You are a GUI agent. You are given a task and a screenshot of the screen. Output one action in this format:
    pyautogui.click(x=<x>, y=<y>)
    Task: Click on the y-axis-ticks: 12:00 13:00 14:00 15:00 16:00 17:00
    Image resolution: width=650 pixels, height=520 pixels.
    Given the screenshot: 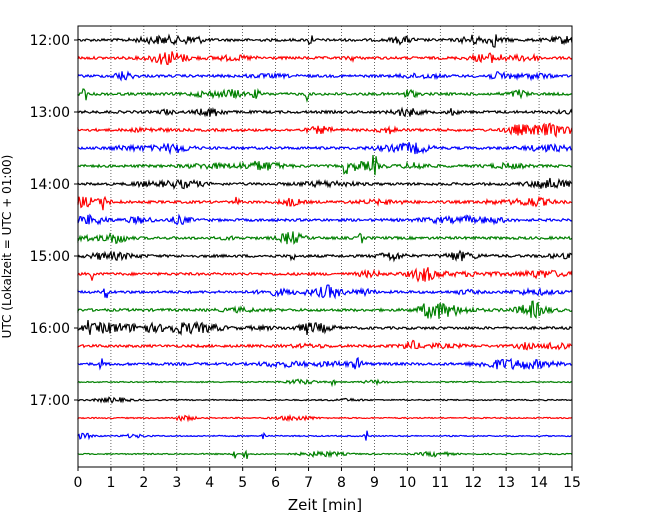 What is the action you would take?
    pyautogui.click(x=54, y=221)
    